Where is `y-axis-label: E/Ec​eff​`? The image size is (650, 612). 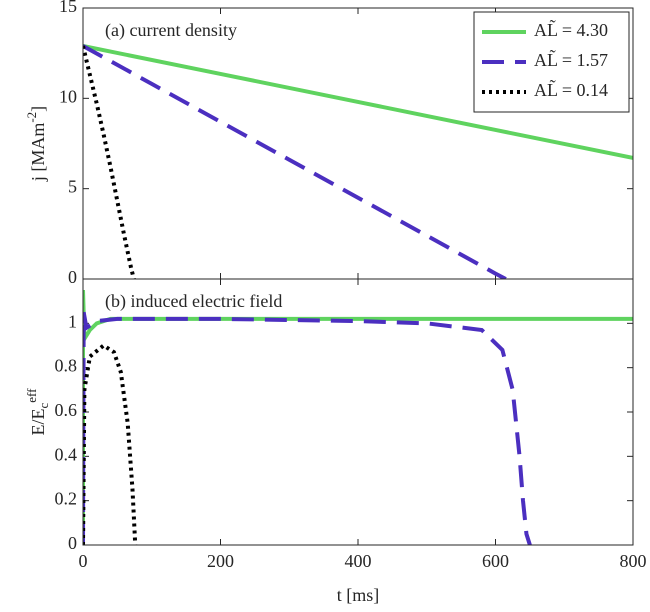 y-axis-label: E/Ec​eff​ is located at coordinates (37, 412).